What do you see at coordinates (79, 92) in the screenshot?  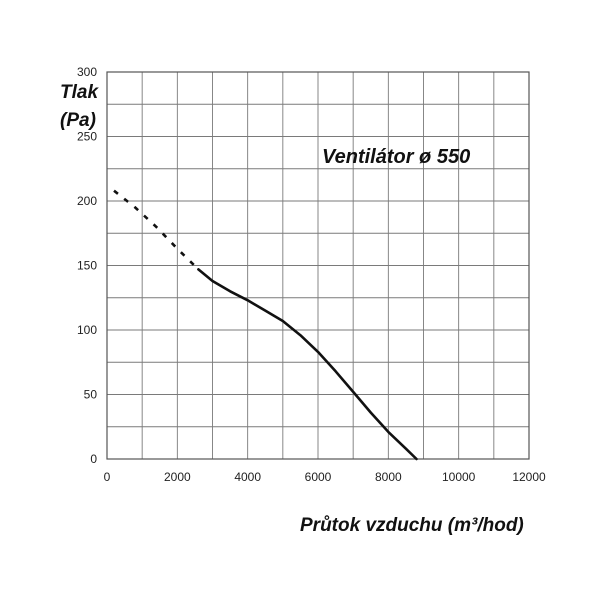 I see `y-axis-title-line1: Tlak` at bounding box center [79, 92].